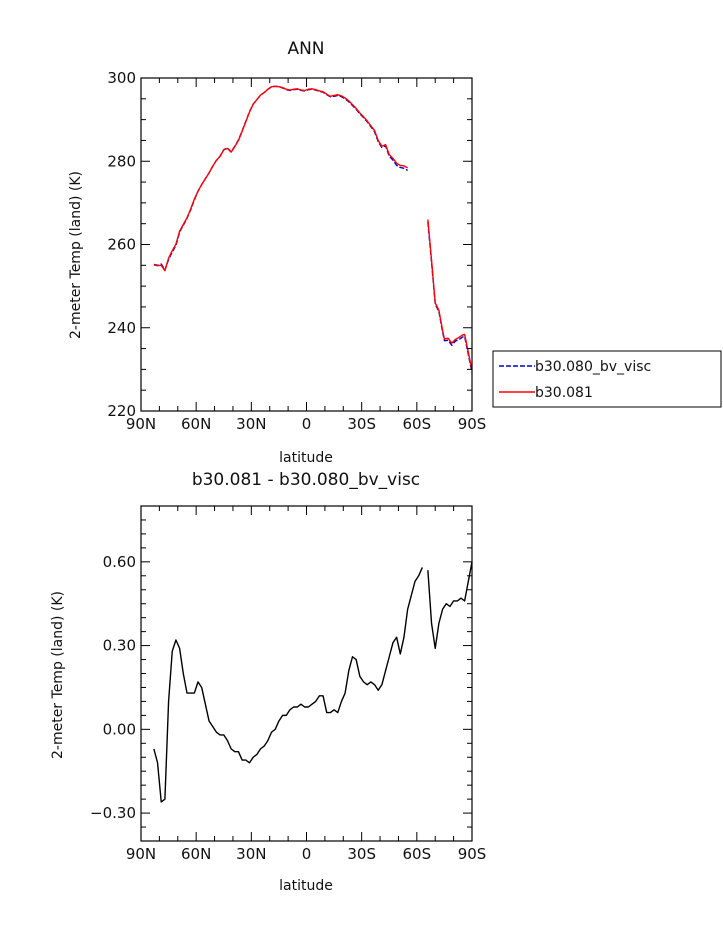 This screenshot has width=723, height=935. I want to click on y-tick-label: 0.00, so click(119, 729).